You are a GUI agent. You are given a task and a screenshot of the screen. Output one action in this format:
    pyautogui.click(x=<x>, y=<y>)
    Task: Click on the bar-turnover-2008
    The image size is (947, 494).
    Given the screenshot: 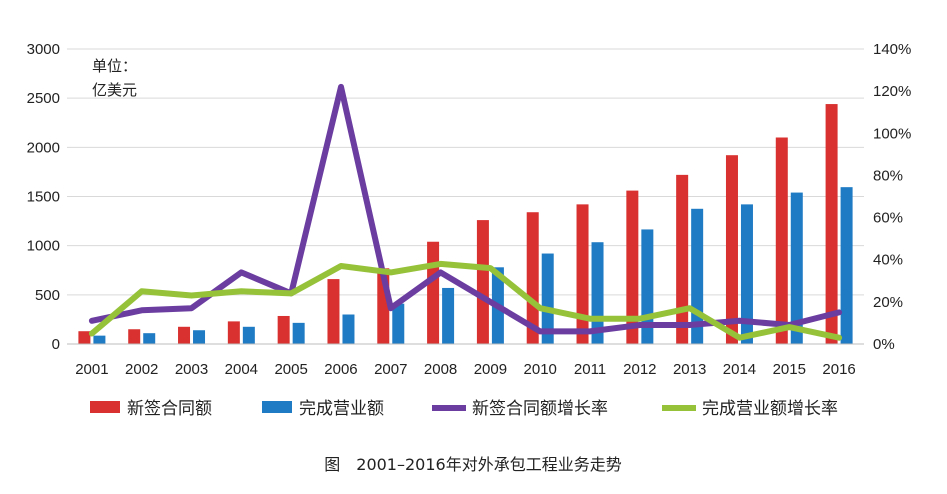 What is the action you would take?
    pyautogui.click(x=448, y=315)
    